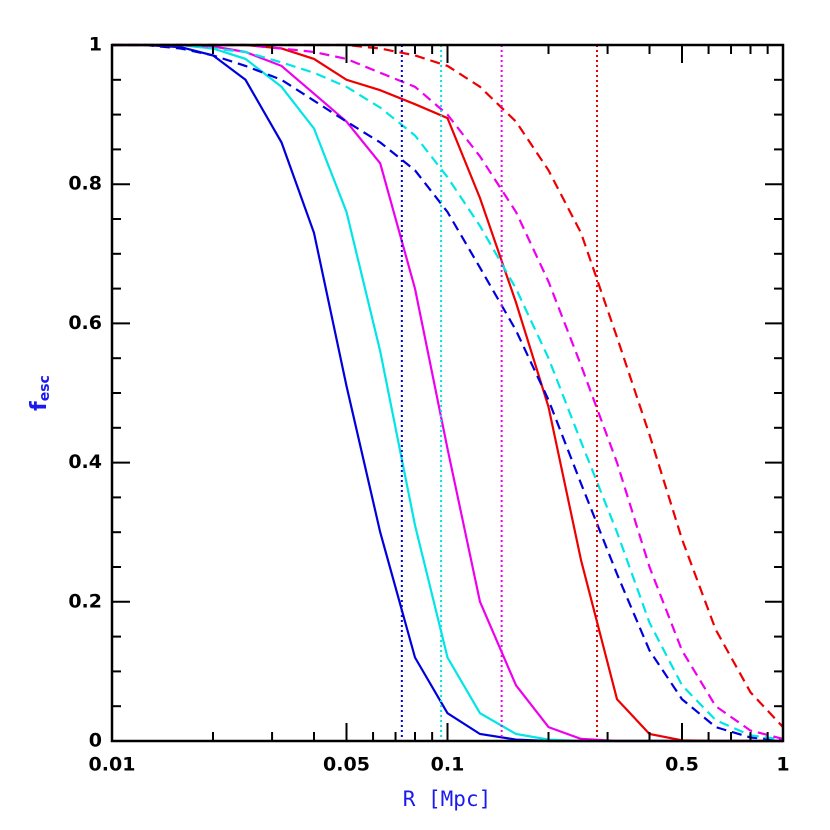 This screenshot has height=830, width=830. I want to click on y-label-main: f, so click(39, 406).